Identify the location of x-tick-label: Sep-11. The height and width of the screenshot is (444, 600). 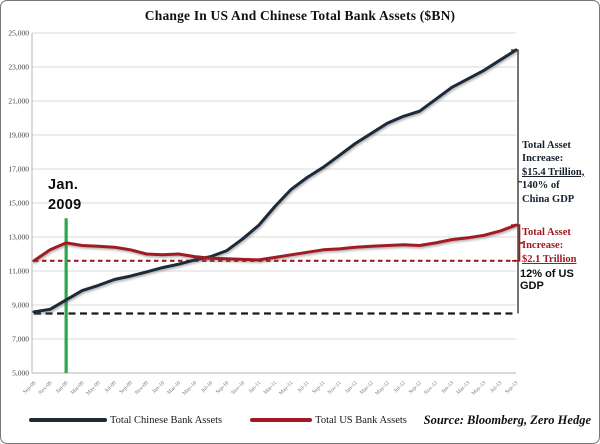
(318, 387).